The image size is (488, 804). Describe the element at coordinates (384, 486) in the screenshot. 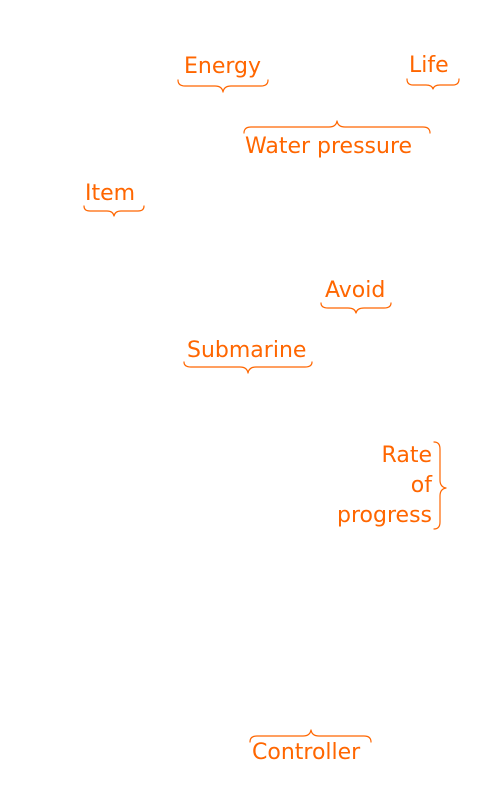

I see `label-rate-of-progress: Rate of progress` at that location.